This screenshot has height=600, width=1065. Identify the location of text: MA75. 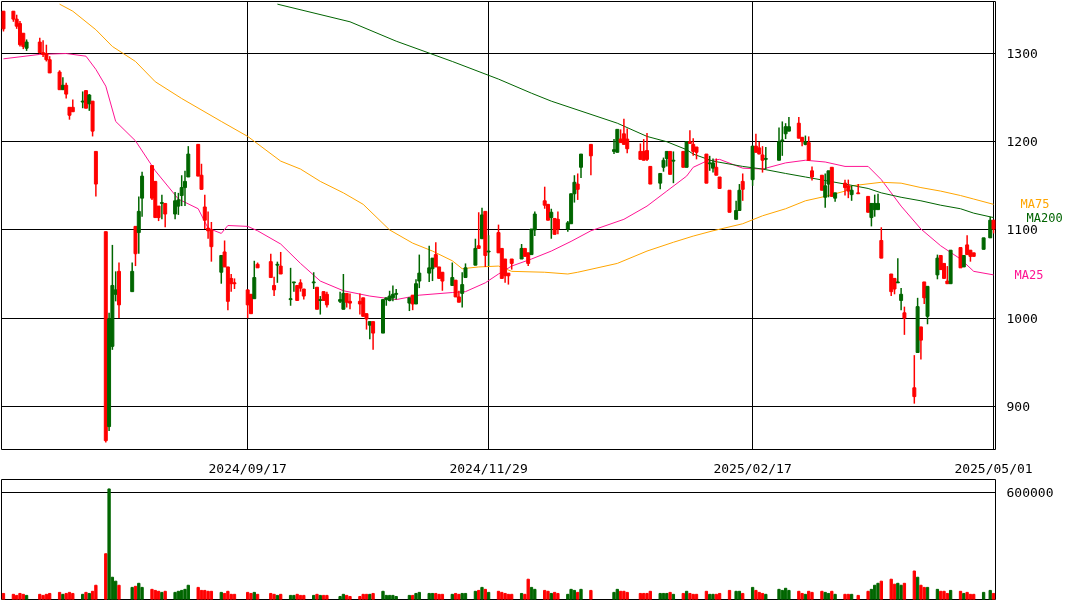
(1035, 204).